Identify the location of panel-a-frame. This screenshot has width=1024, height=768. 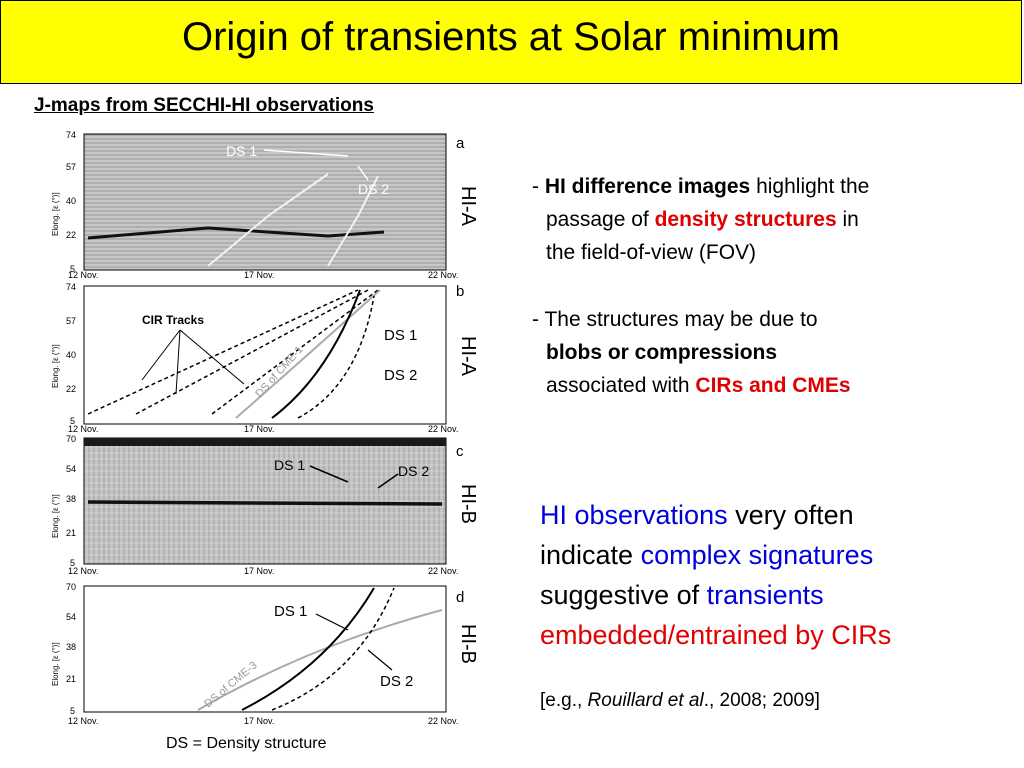
(265, 202).